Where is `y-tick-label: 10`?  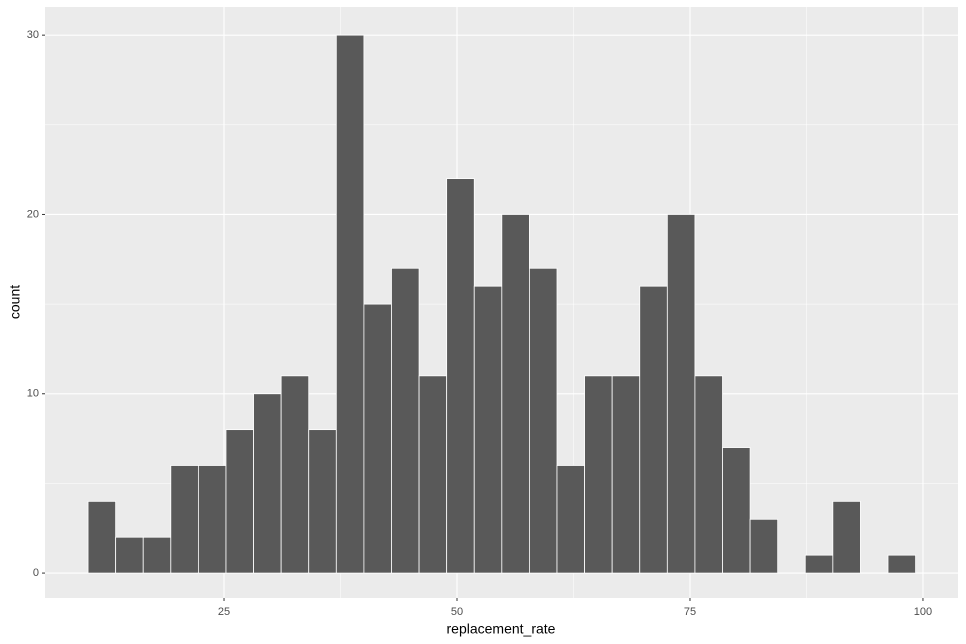
y-tick-label: 10 is located at coordinates (33, 394).